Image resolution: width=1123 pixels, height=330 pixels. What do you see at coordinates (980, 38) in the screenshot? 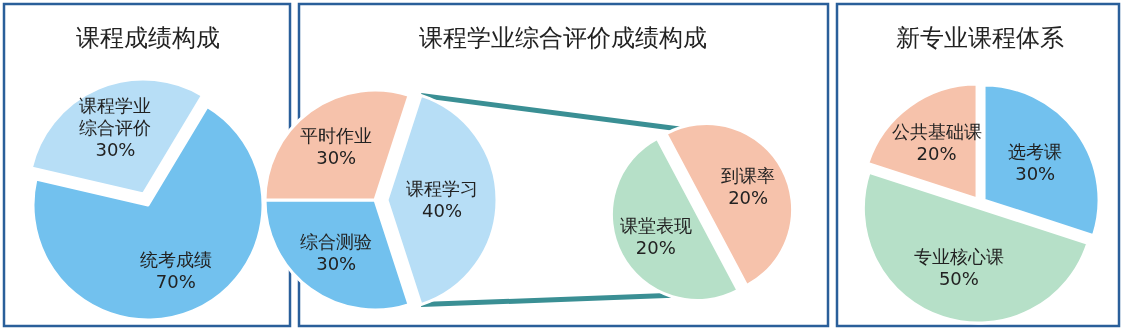
I see `chart-title: 新专业课程体系` at bounding box center [980, 38].